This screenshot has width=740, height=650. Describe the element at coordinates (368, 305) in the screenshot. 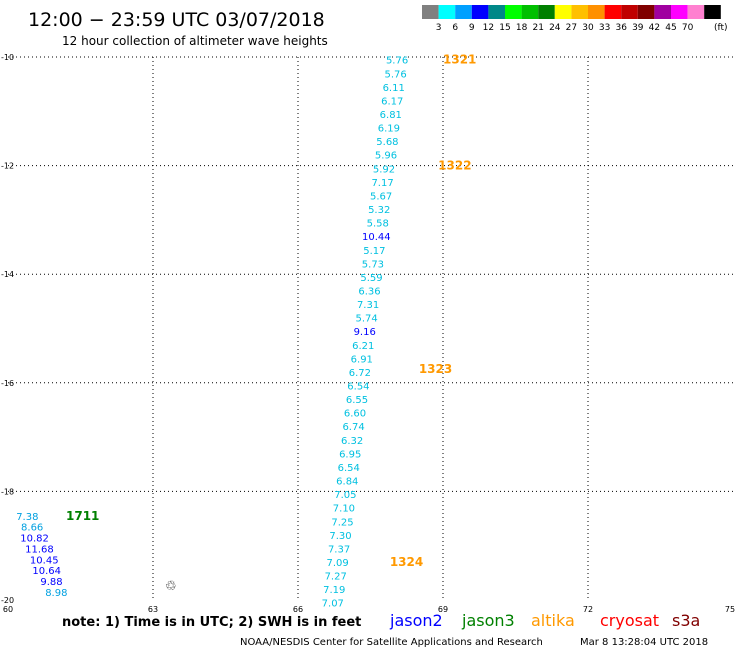

I see `swh-value: 7.31` at that location.